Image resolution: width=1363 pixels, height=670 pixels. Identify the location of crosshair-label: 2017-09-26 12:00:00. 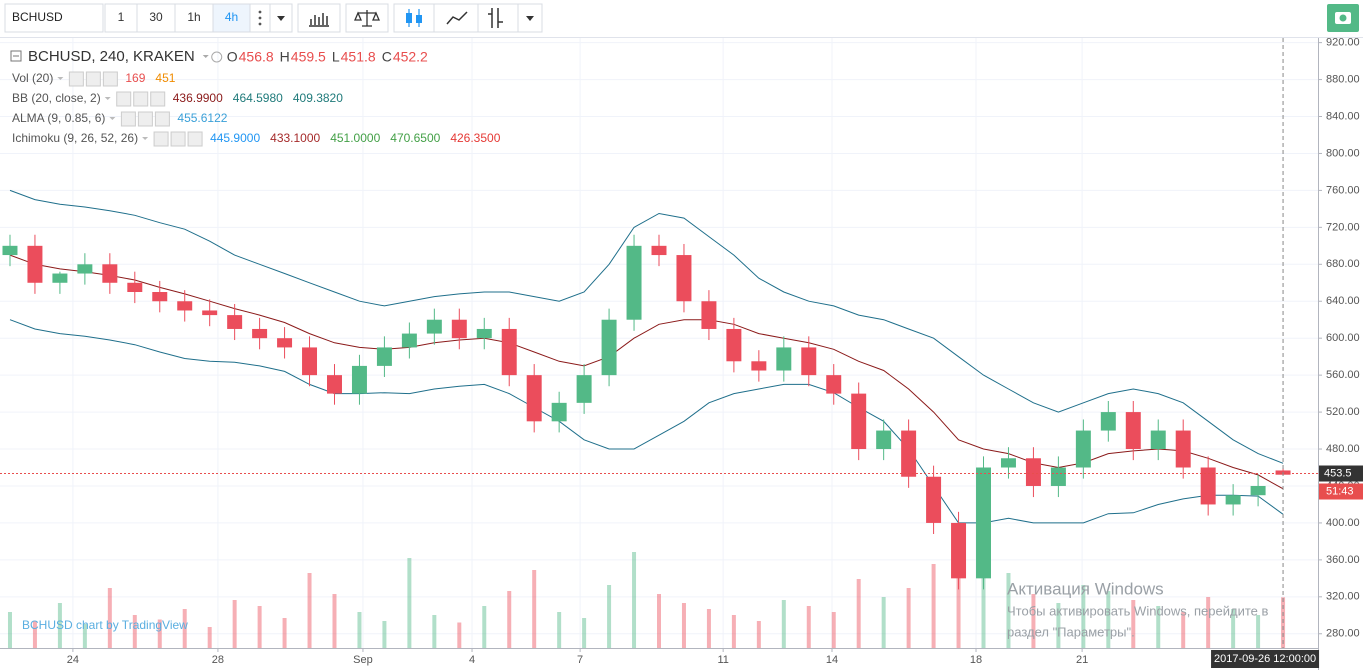
(1265, 659).